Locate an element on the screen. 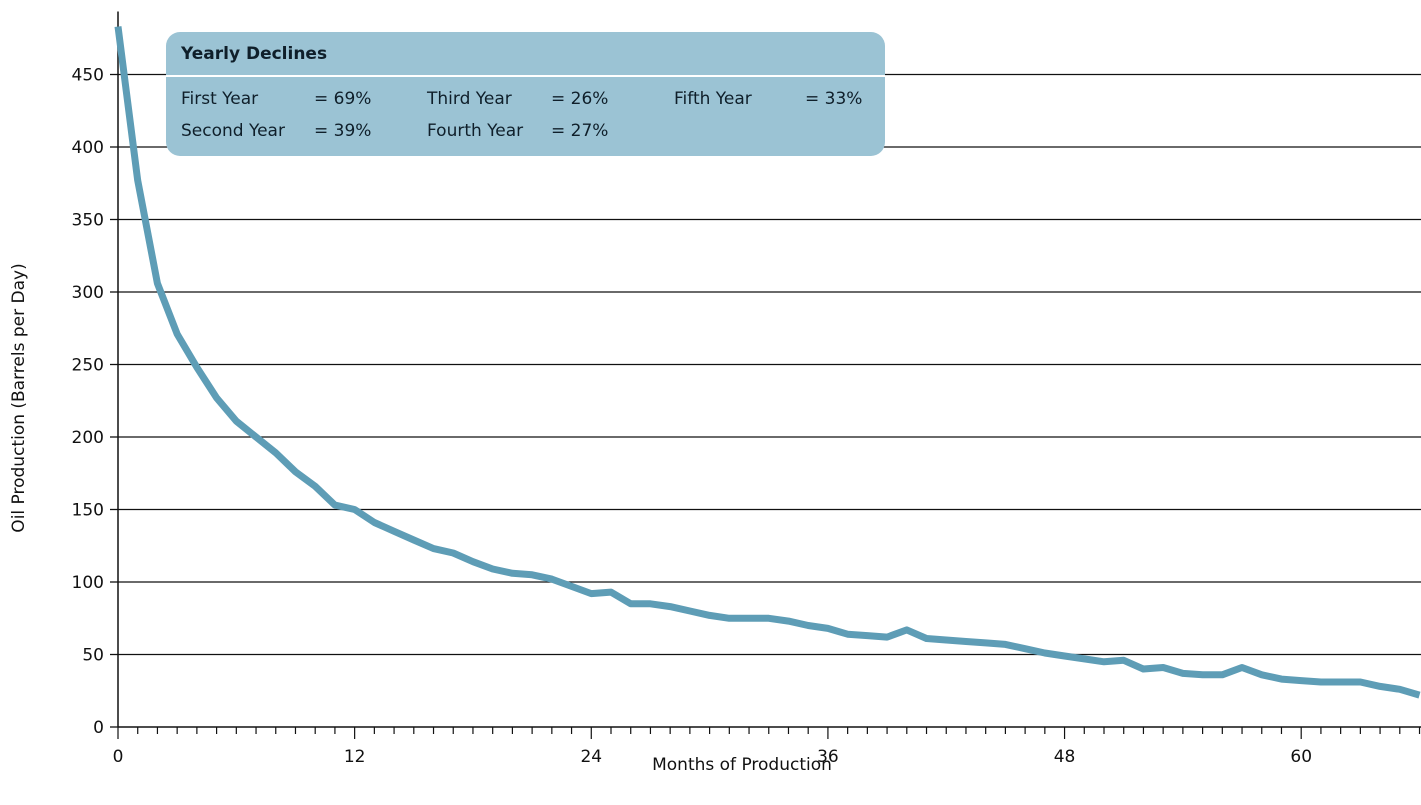 The width and height of the screenshot is (1421, 805). y-tick-label: 0 is located at coordinates (98, 728).